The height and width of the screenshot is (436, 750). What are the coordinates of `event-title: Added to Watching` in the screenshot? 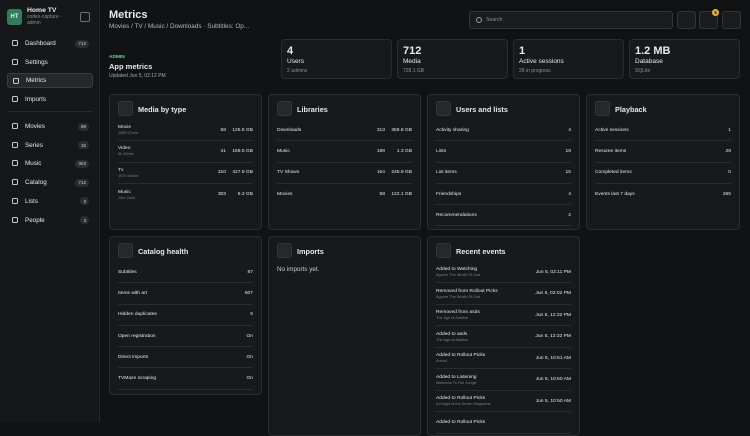 It's located at (457, 270).